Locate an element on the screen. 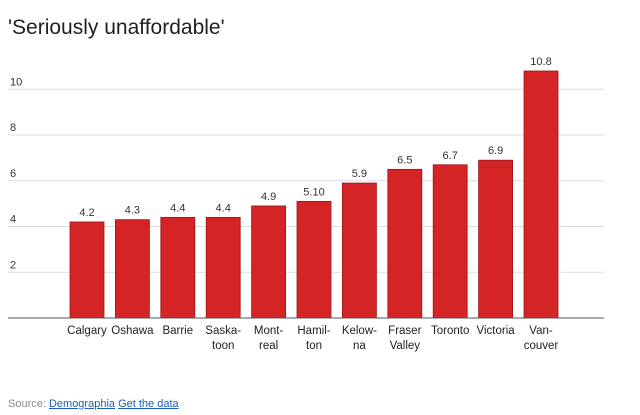 The width and height of the screenshot is (640, 415). x-tick-label: Saska- is located at coordinates (223, 331).